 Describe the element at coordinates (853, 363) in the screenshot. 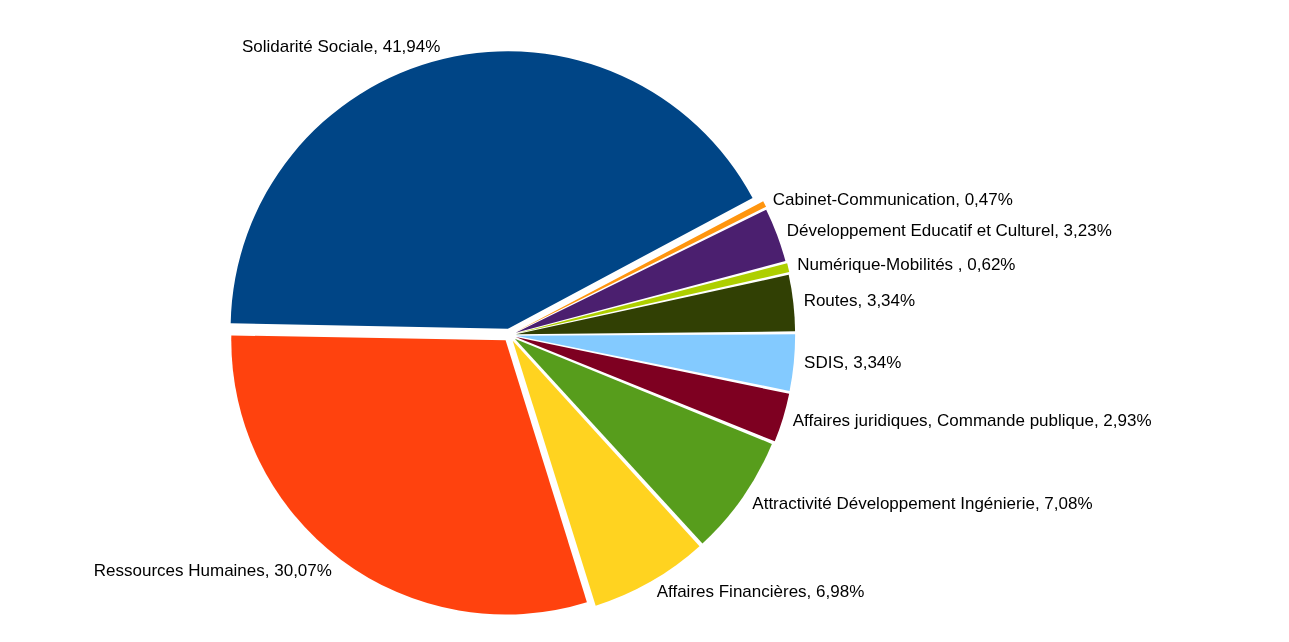

I see `slice-label: SDIS, 3,34%` at that location.